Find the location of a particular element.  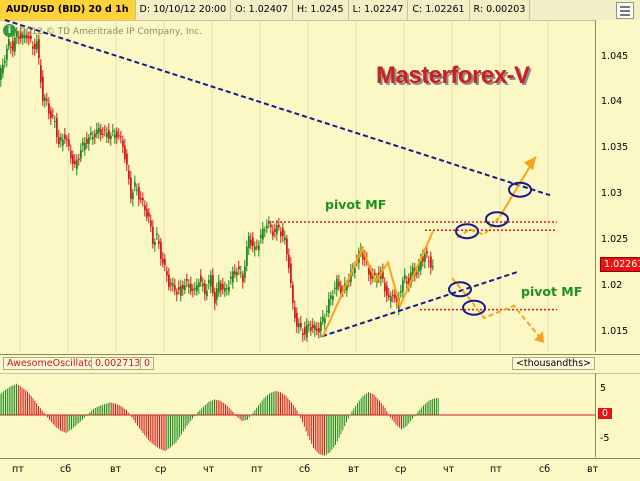

copyright-text: 2012 © TD Ameritrade IP Company, Inc. is located at coordinates (111, 32).